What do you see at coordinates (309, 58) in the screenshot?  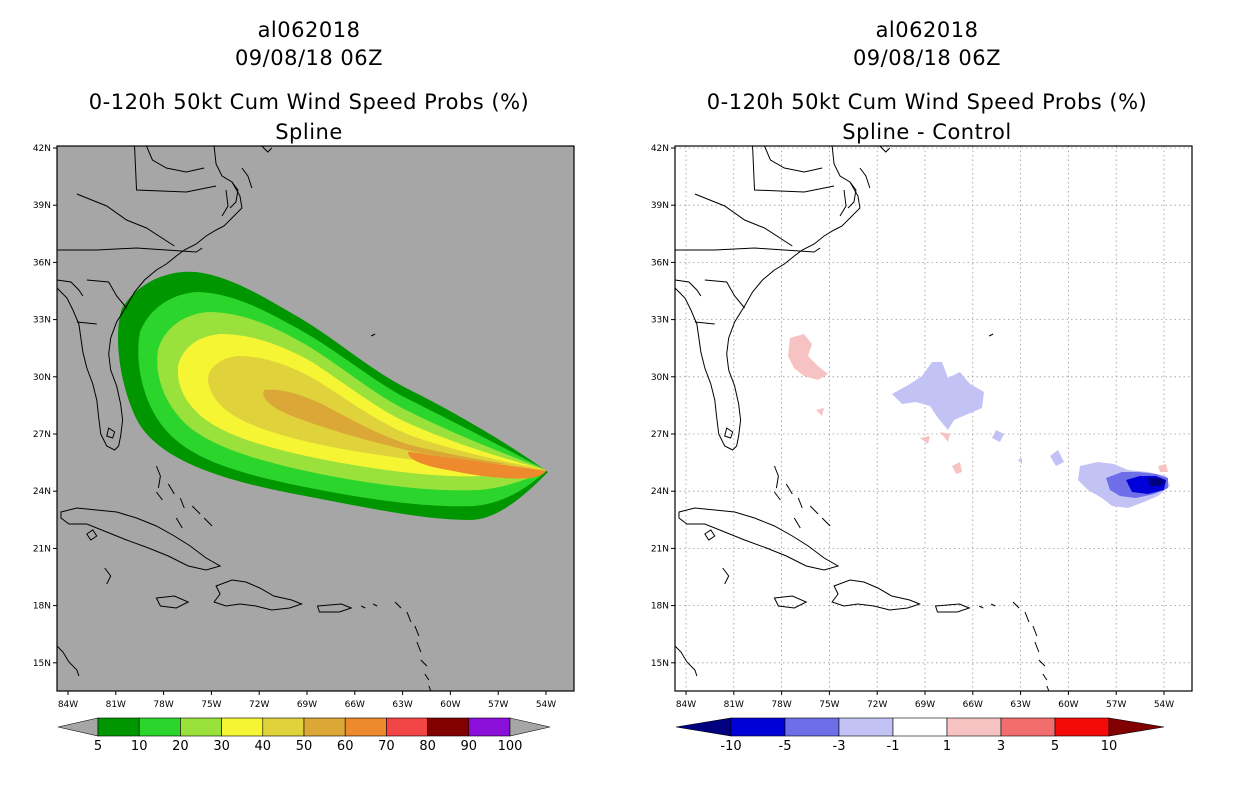 I see `left-datetime: 09/08/18 06Z` at bounding box center [309, 58].